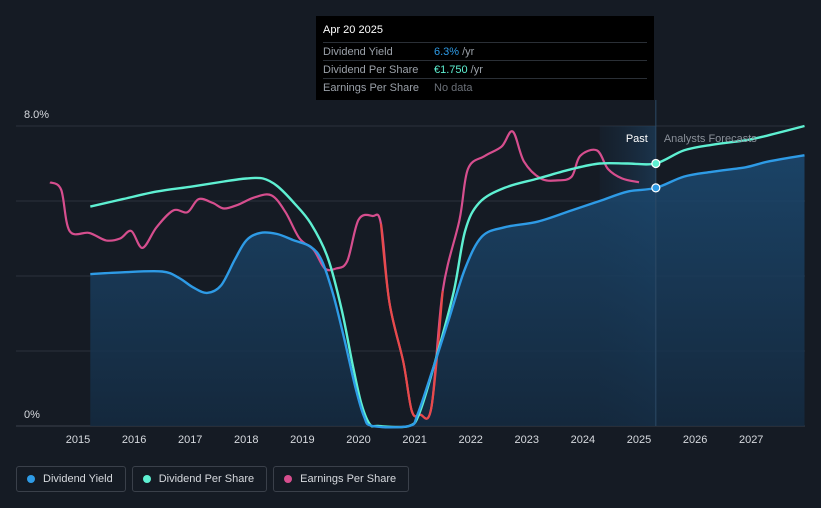 The width and height of the screenshot is (821, 508). Describe the element at coordinates (353, 30) in the screenshot. I see `tooltip-date: Apr 20 2025` at that location.